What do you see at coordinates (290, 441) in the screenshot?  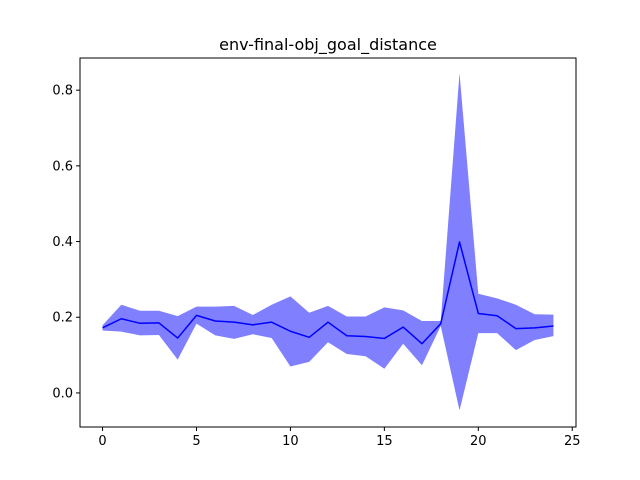 I see `x-tick-label: 10` at bounding box center [290, 441].